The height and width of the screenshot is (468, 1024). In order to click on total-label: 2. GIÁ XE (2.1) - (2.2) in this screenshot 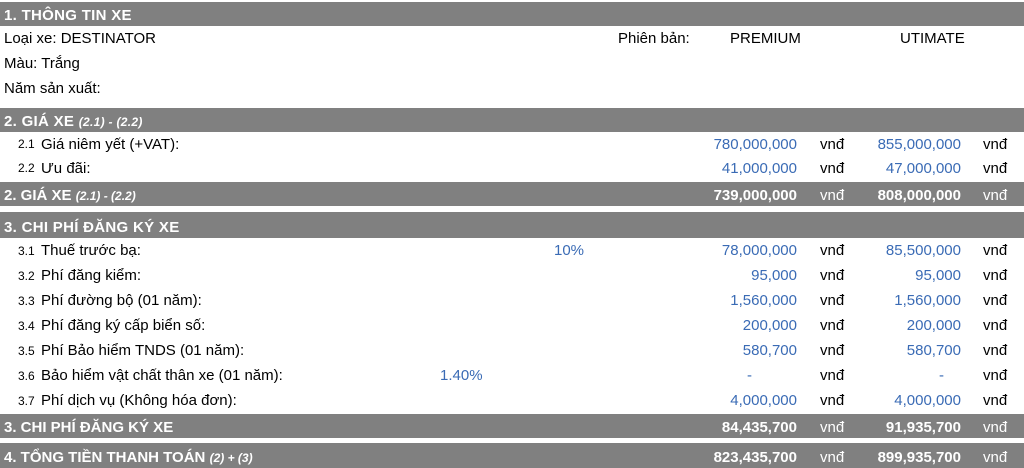, I will do `click(70, 195)`.